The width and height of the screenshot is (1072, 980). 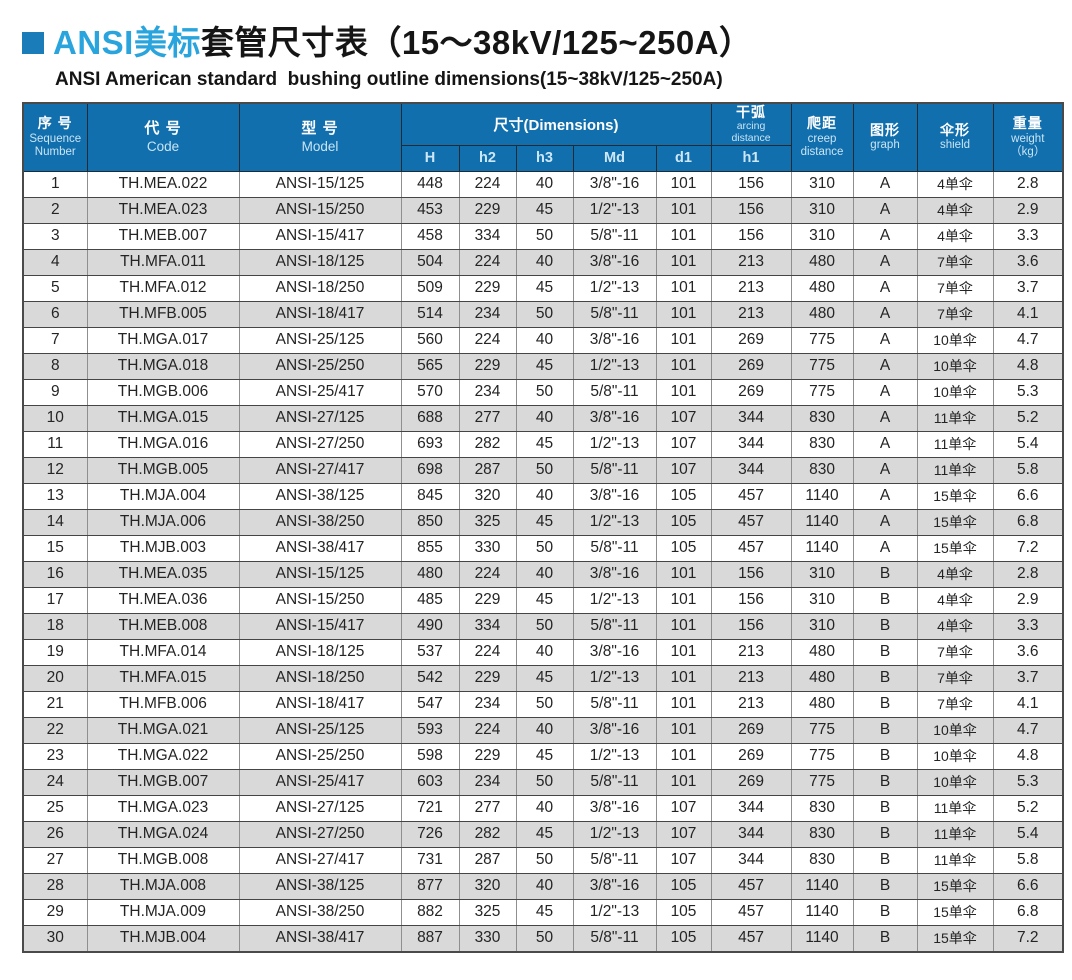 I want to click on cell-H: 514, so click(x=430, y=314).